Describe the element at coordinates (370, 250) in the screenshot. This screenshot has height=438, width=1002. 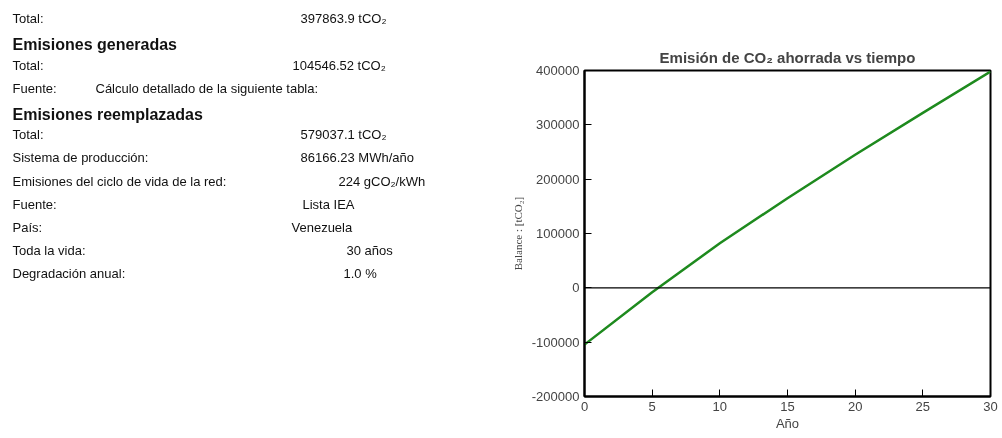
I see `text: 30 años` at that location.